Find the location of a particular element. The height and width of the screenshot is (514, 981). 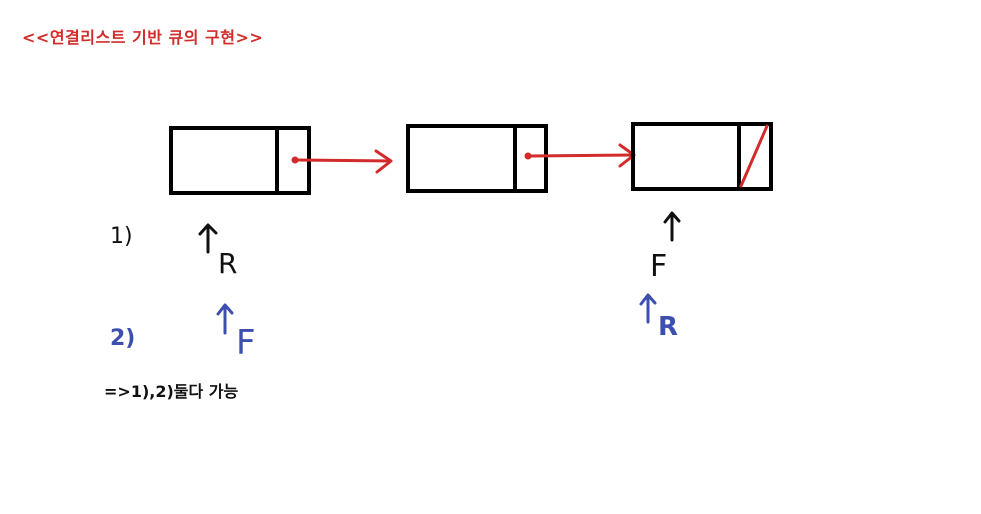

case2-rear-pointer-label: R is located at coordinates (668, 327).